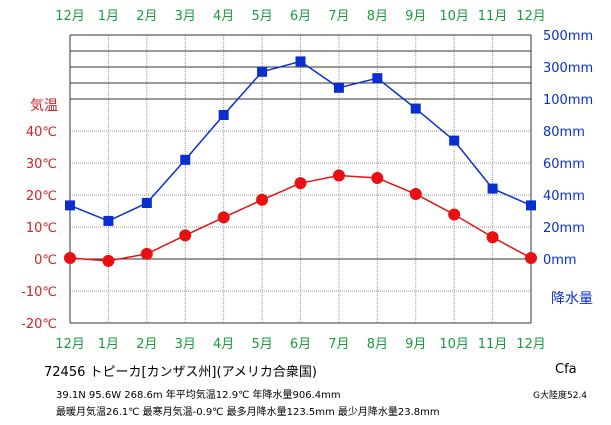 The image size is (611, 425). Describe the element at coordinates (568, 100) in the screenshot. I see `precipitation-tick-label: 100mm` at that location.